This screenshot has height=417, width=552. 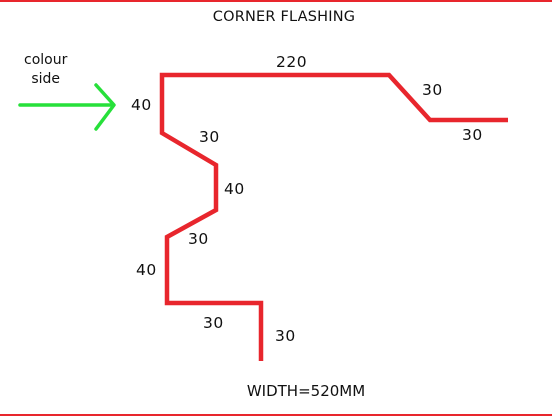 What do you see at coordinates (67, 107) in the screenshot?
I see `colour-side-arrow` at bounding box center [67, 107].